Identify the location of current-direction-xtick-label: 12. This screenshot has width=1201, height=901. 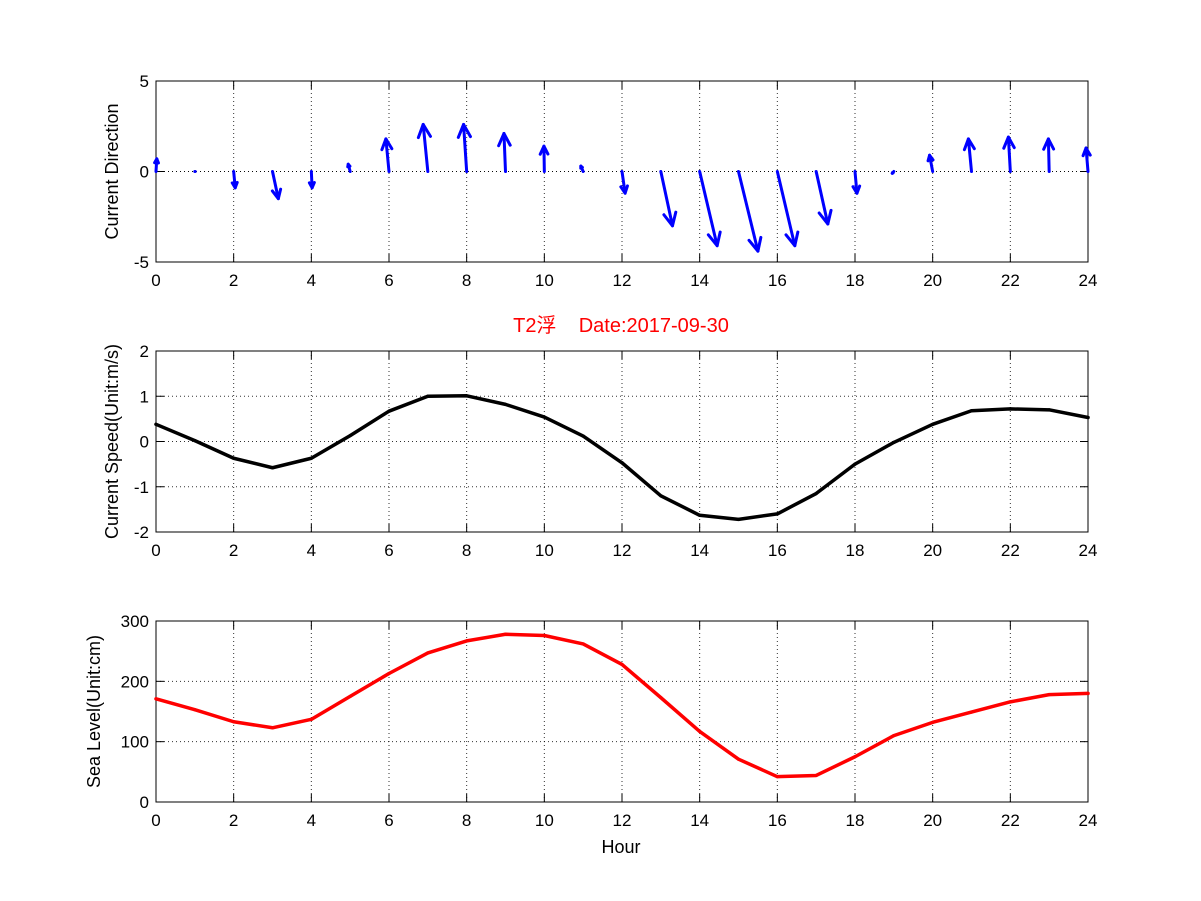
(622, 280).